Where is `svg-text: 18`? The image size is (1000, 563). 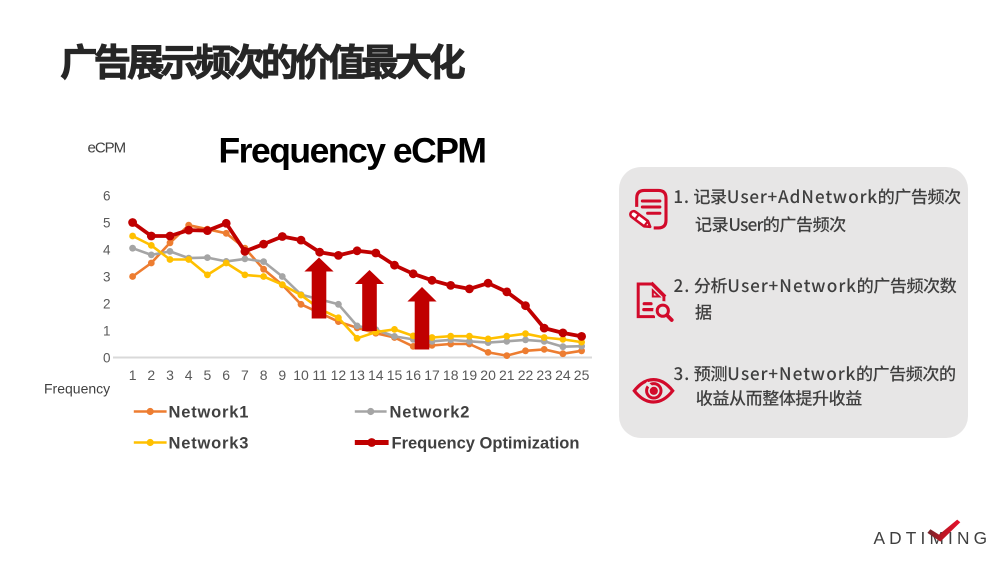 svg-text: 18 is located at coordinates (451, 375).